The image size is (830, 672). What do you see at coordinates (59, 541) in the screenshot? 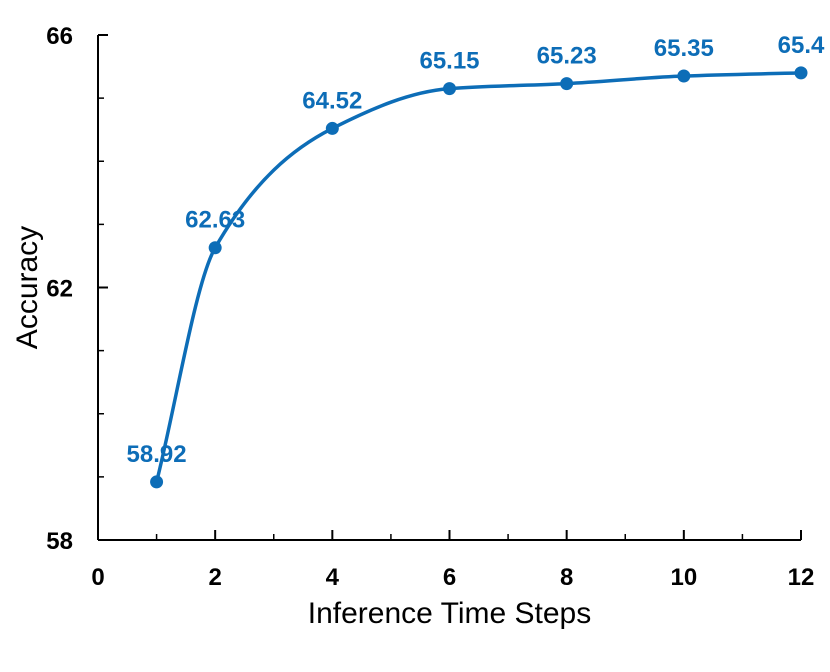
I see `y-tick-label: 58` at bounding box center [59, 541].